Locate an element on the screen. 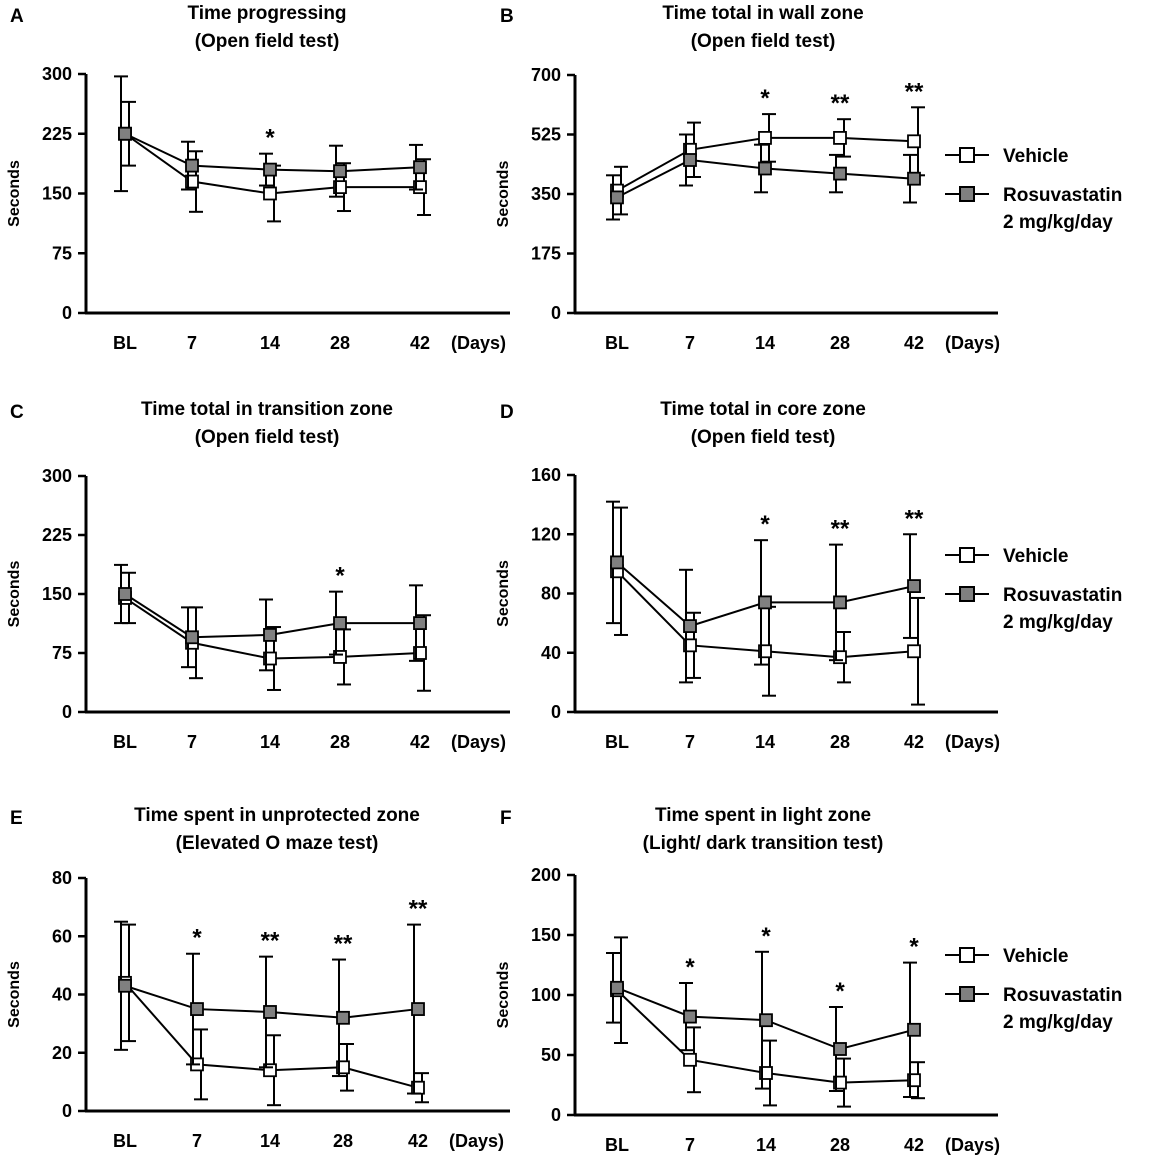  chart-subtitle: (Light/ dark transition test) is located at coordinates (763, 843).